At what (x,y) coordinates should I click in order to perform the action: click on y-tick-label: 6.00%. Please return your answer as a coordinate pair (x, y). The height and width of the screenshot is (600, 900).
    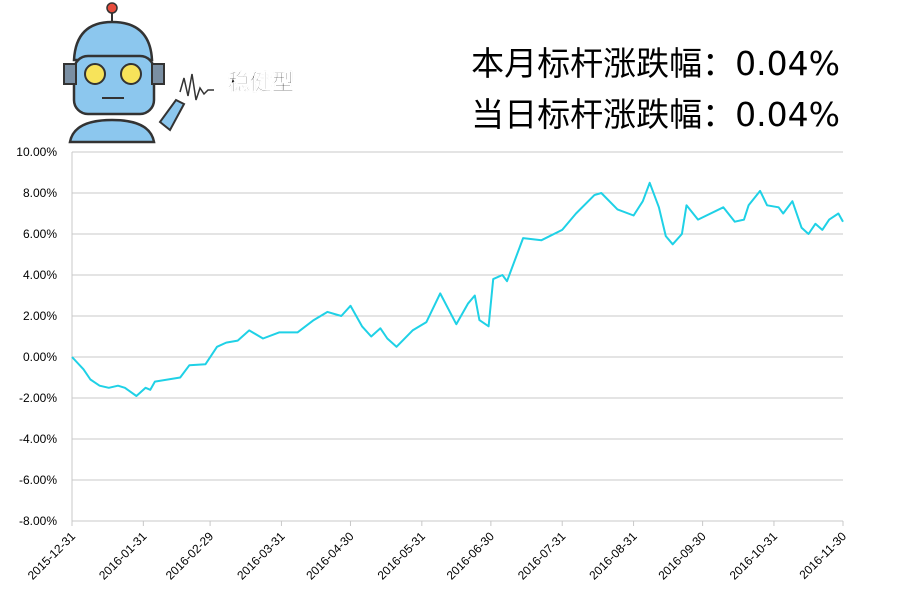
    Looking at the image, I should click on (40, 234).